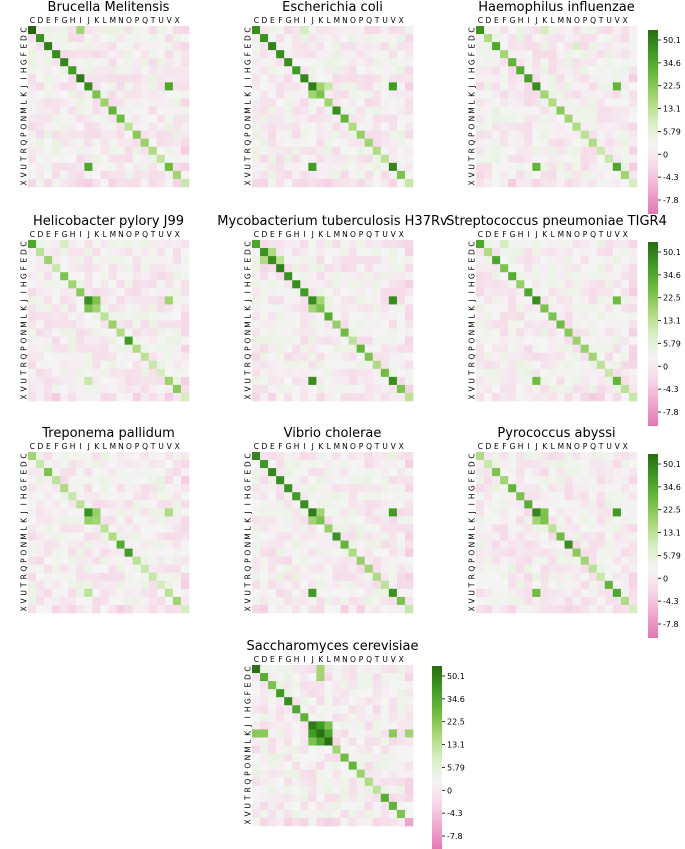 This screenshot has width=685, height=849. What do you see at coordinates (248, 480) in the screenshot?
I see `y-tick-label: F` at bounding box center [248, 480].